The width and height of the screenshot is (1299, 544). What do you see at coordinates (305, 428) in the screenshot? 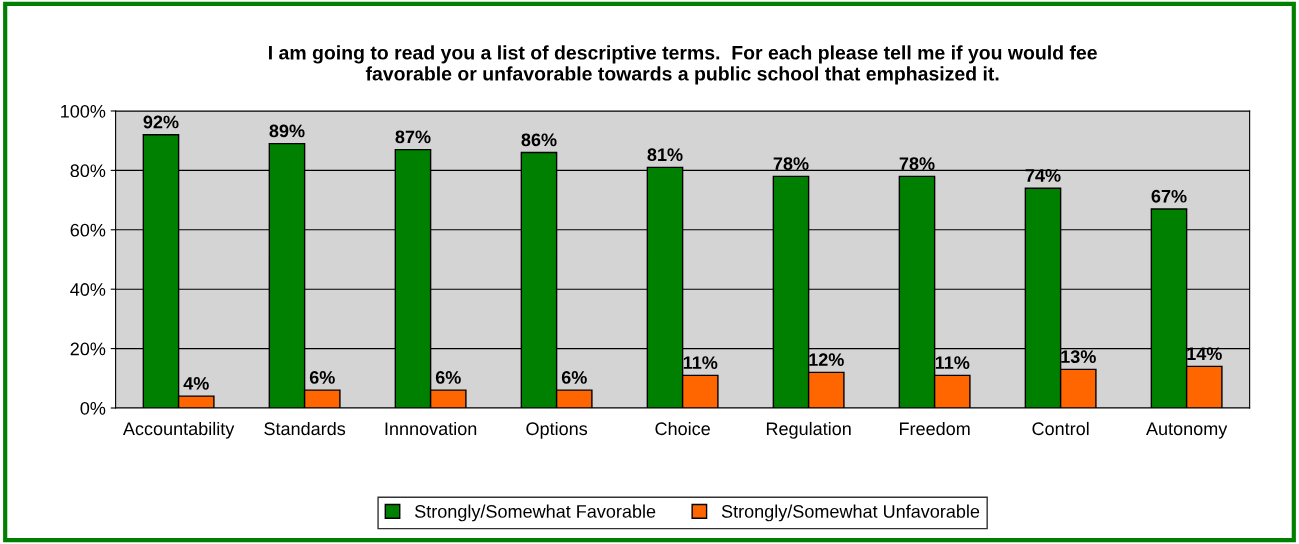
I see `x-tick-label: Standards` at bounding box center [305, 428].